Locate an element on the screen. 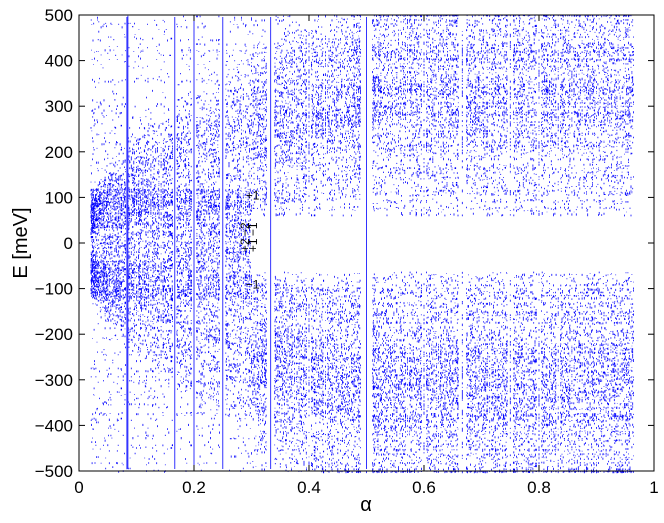  y-tick-label: 0 is located at coordinates (68, 243).